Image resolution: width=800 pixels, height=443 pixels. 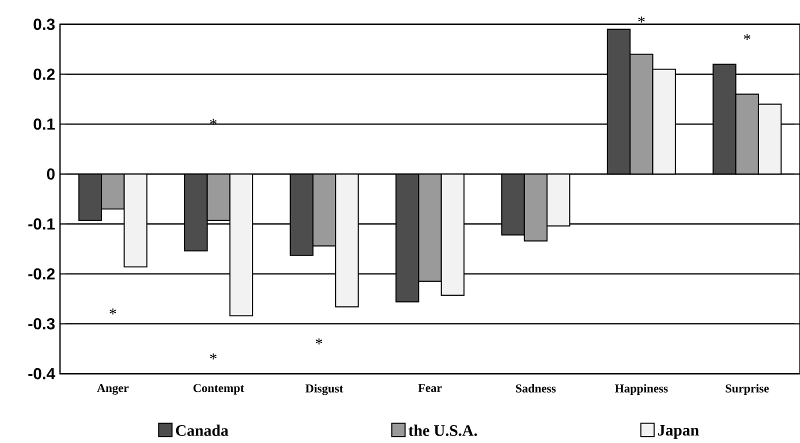 I want to click on x-tick-label: Fear, so click(x=430, y=388).